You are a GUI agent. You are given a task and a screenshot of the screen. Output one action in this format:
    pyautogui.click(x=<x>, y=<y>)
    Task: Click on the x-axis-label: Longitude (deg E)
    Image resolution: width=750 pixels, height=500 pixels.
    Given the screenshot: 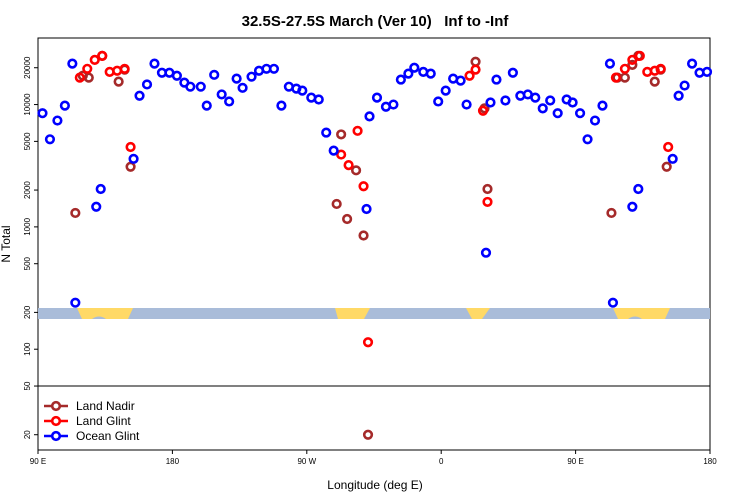 What is the action you would take?
    pyautogui.click(x=374, y=485)
    